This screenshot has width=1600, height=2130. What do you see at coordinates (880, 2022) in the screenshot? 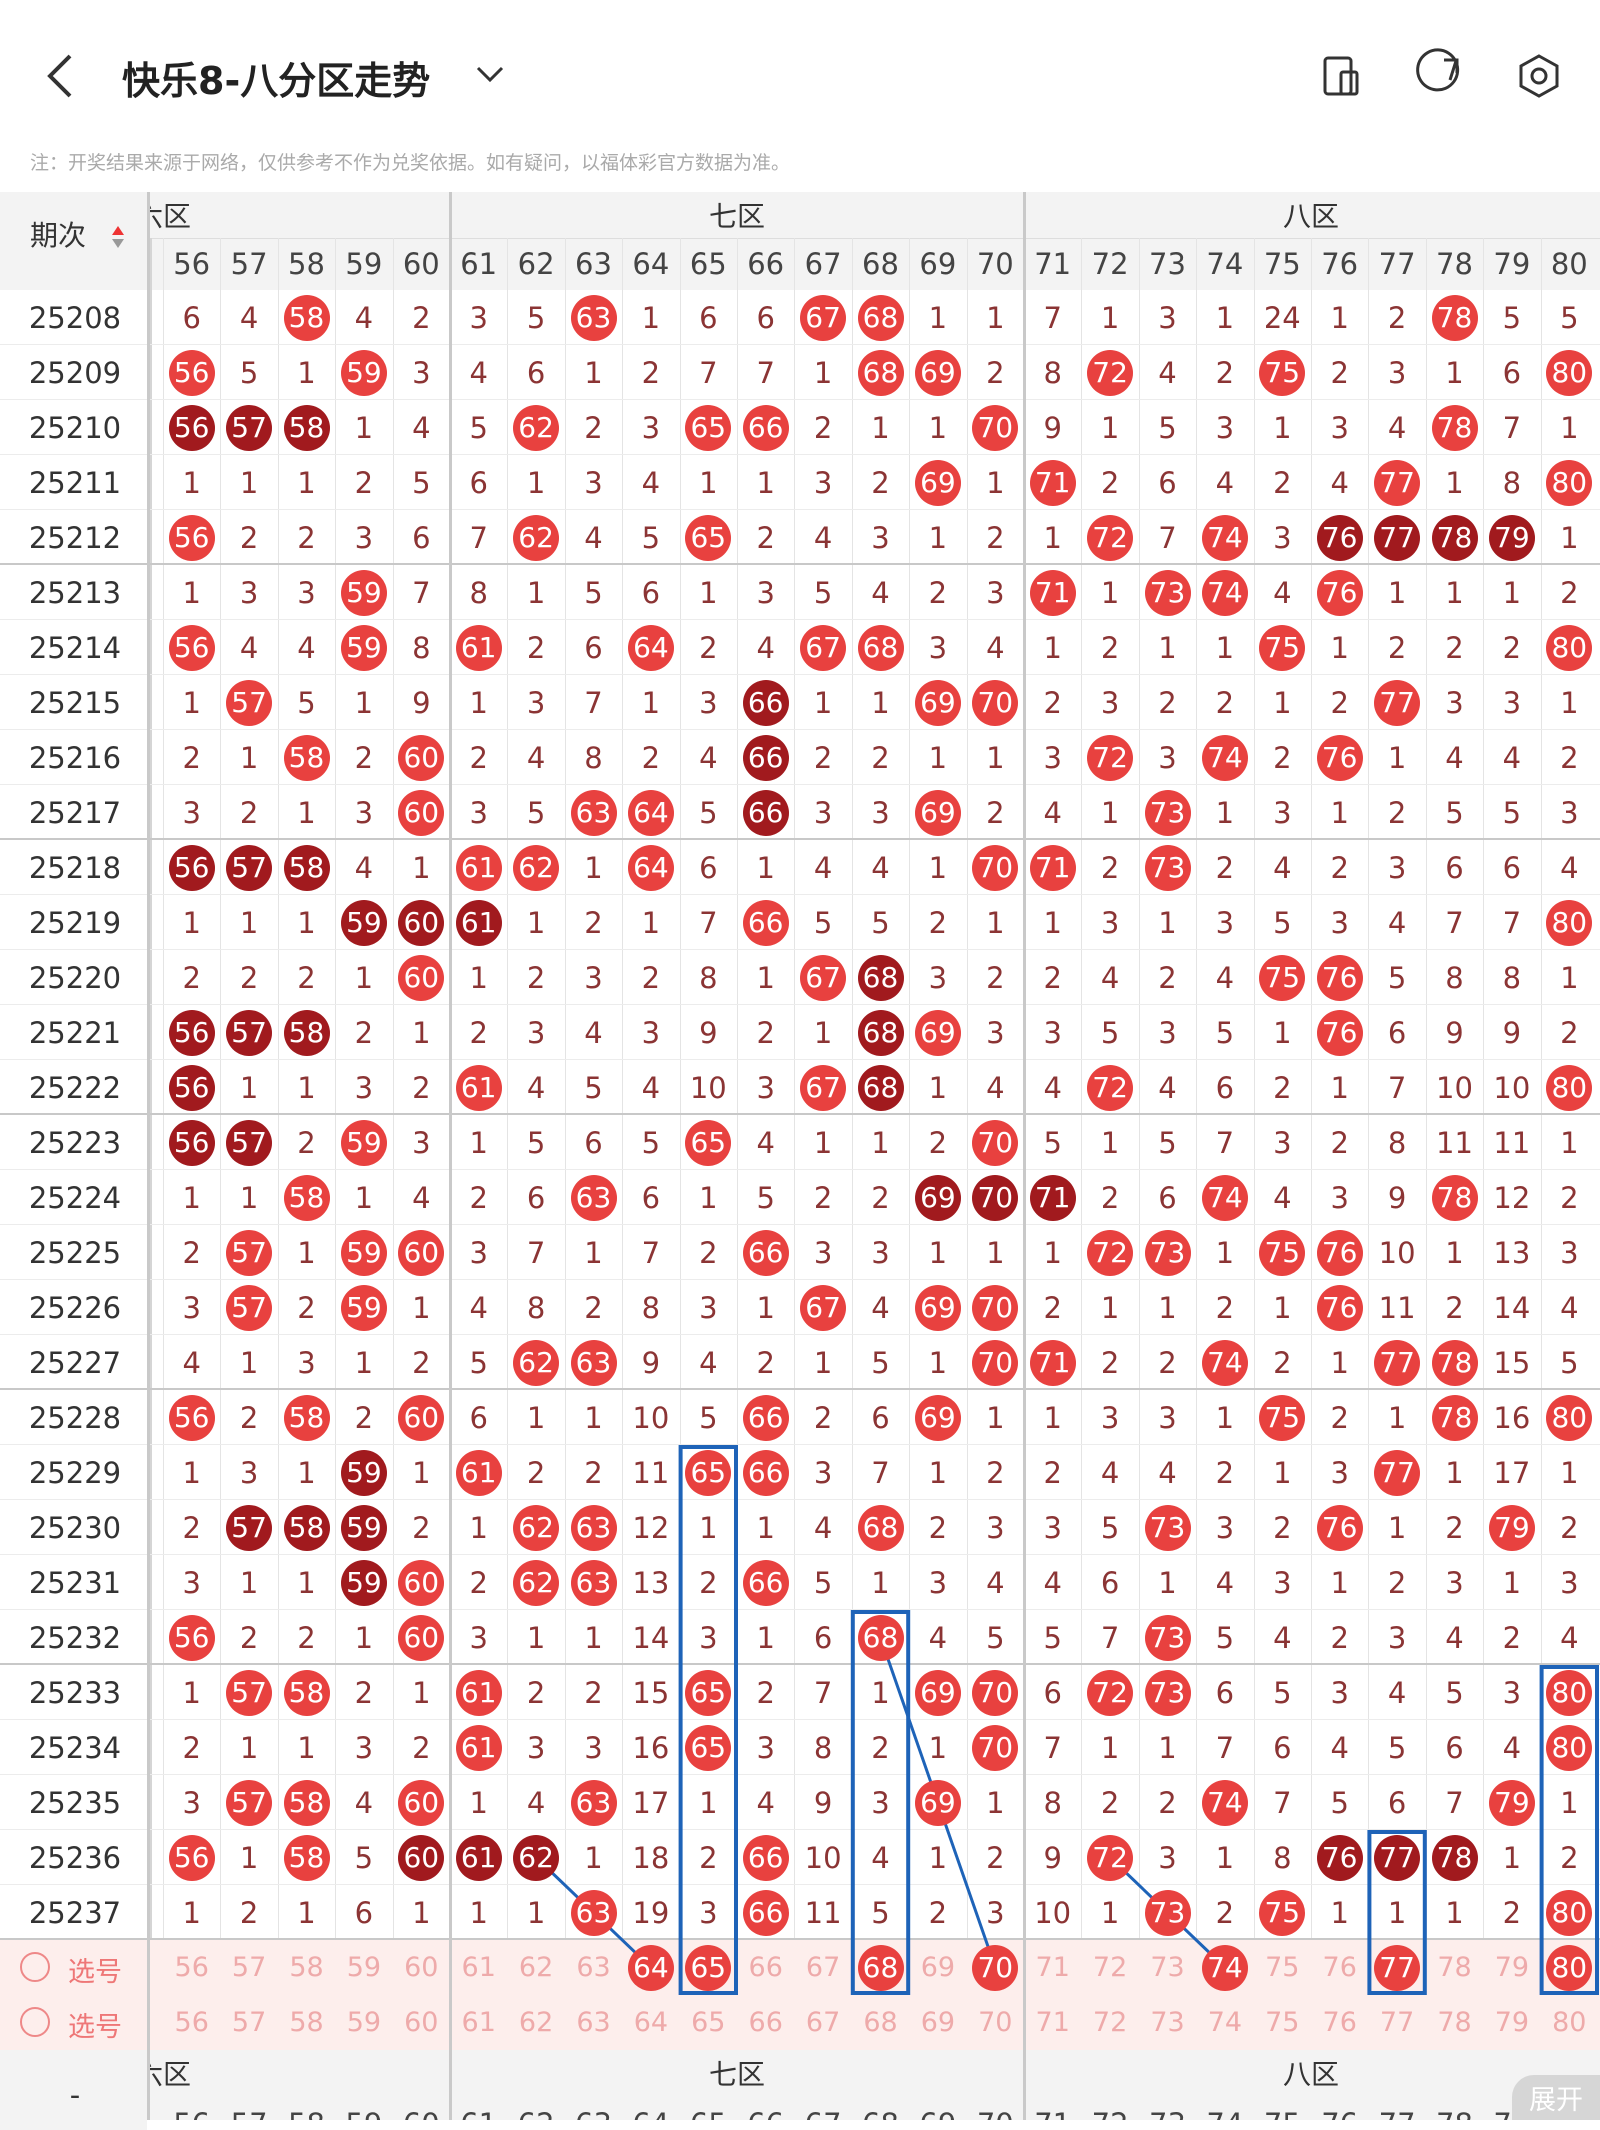
I see `select-number: 68` at bounding box center [880, 2022].